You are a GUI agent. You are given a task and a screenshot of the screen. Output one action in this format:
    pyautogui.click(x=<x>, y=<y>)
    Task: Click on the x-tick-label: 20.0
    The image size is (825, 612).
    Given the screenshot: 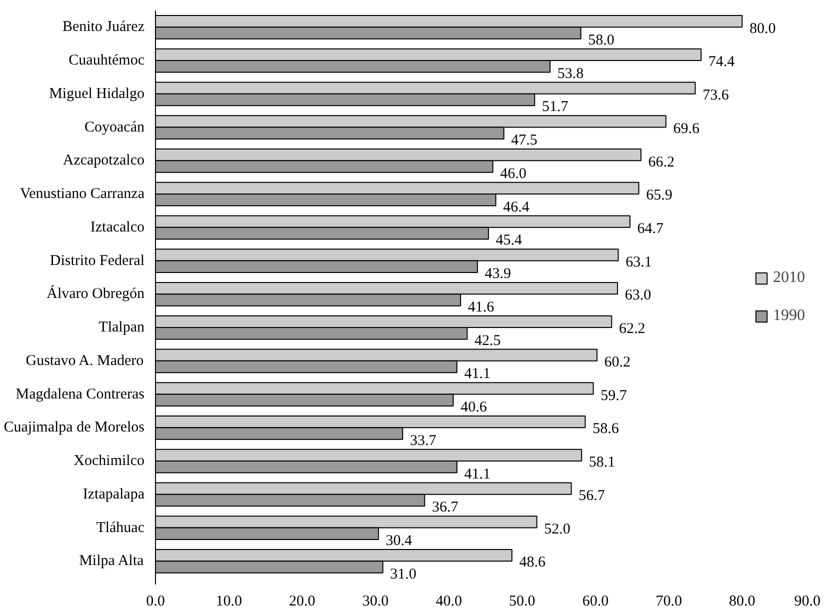 What is the action you would take?
    pyautogui.click(x=302, y=602)
    